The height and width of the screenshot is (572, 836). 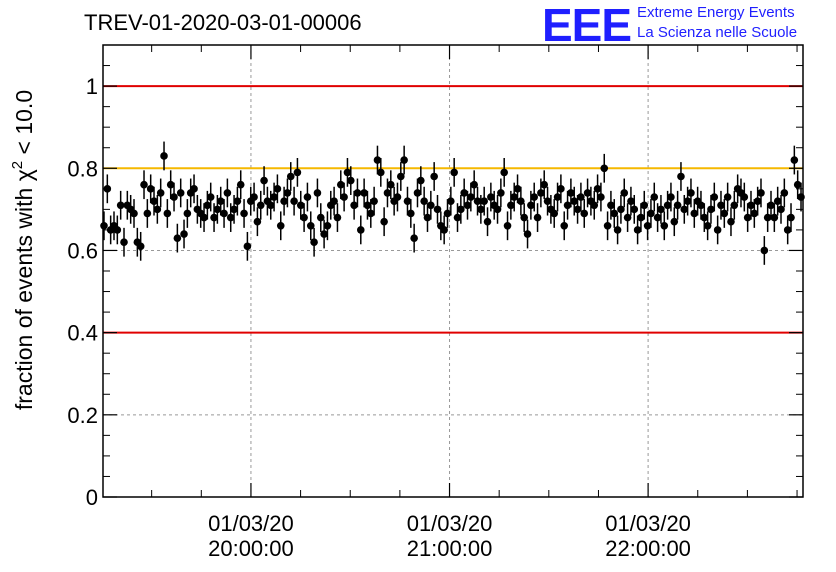 I want to click on y-axis-label: fraction of events with χ2 < 10.0, so click(x=23, y=250).